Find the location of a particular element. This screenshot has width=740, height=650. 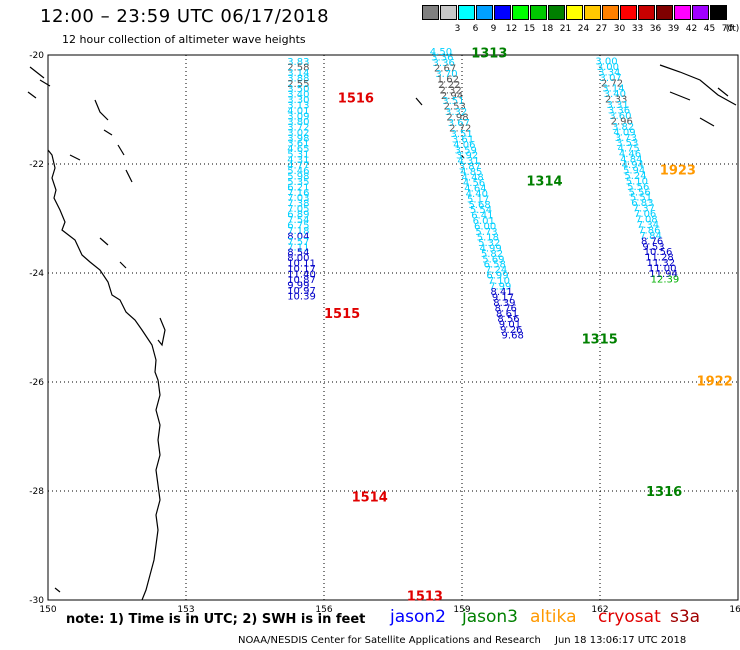

swh-value: 4.01 is located at coordinates (298, 111).